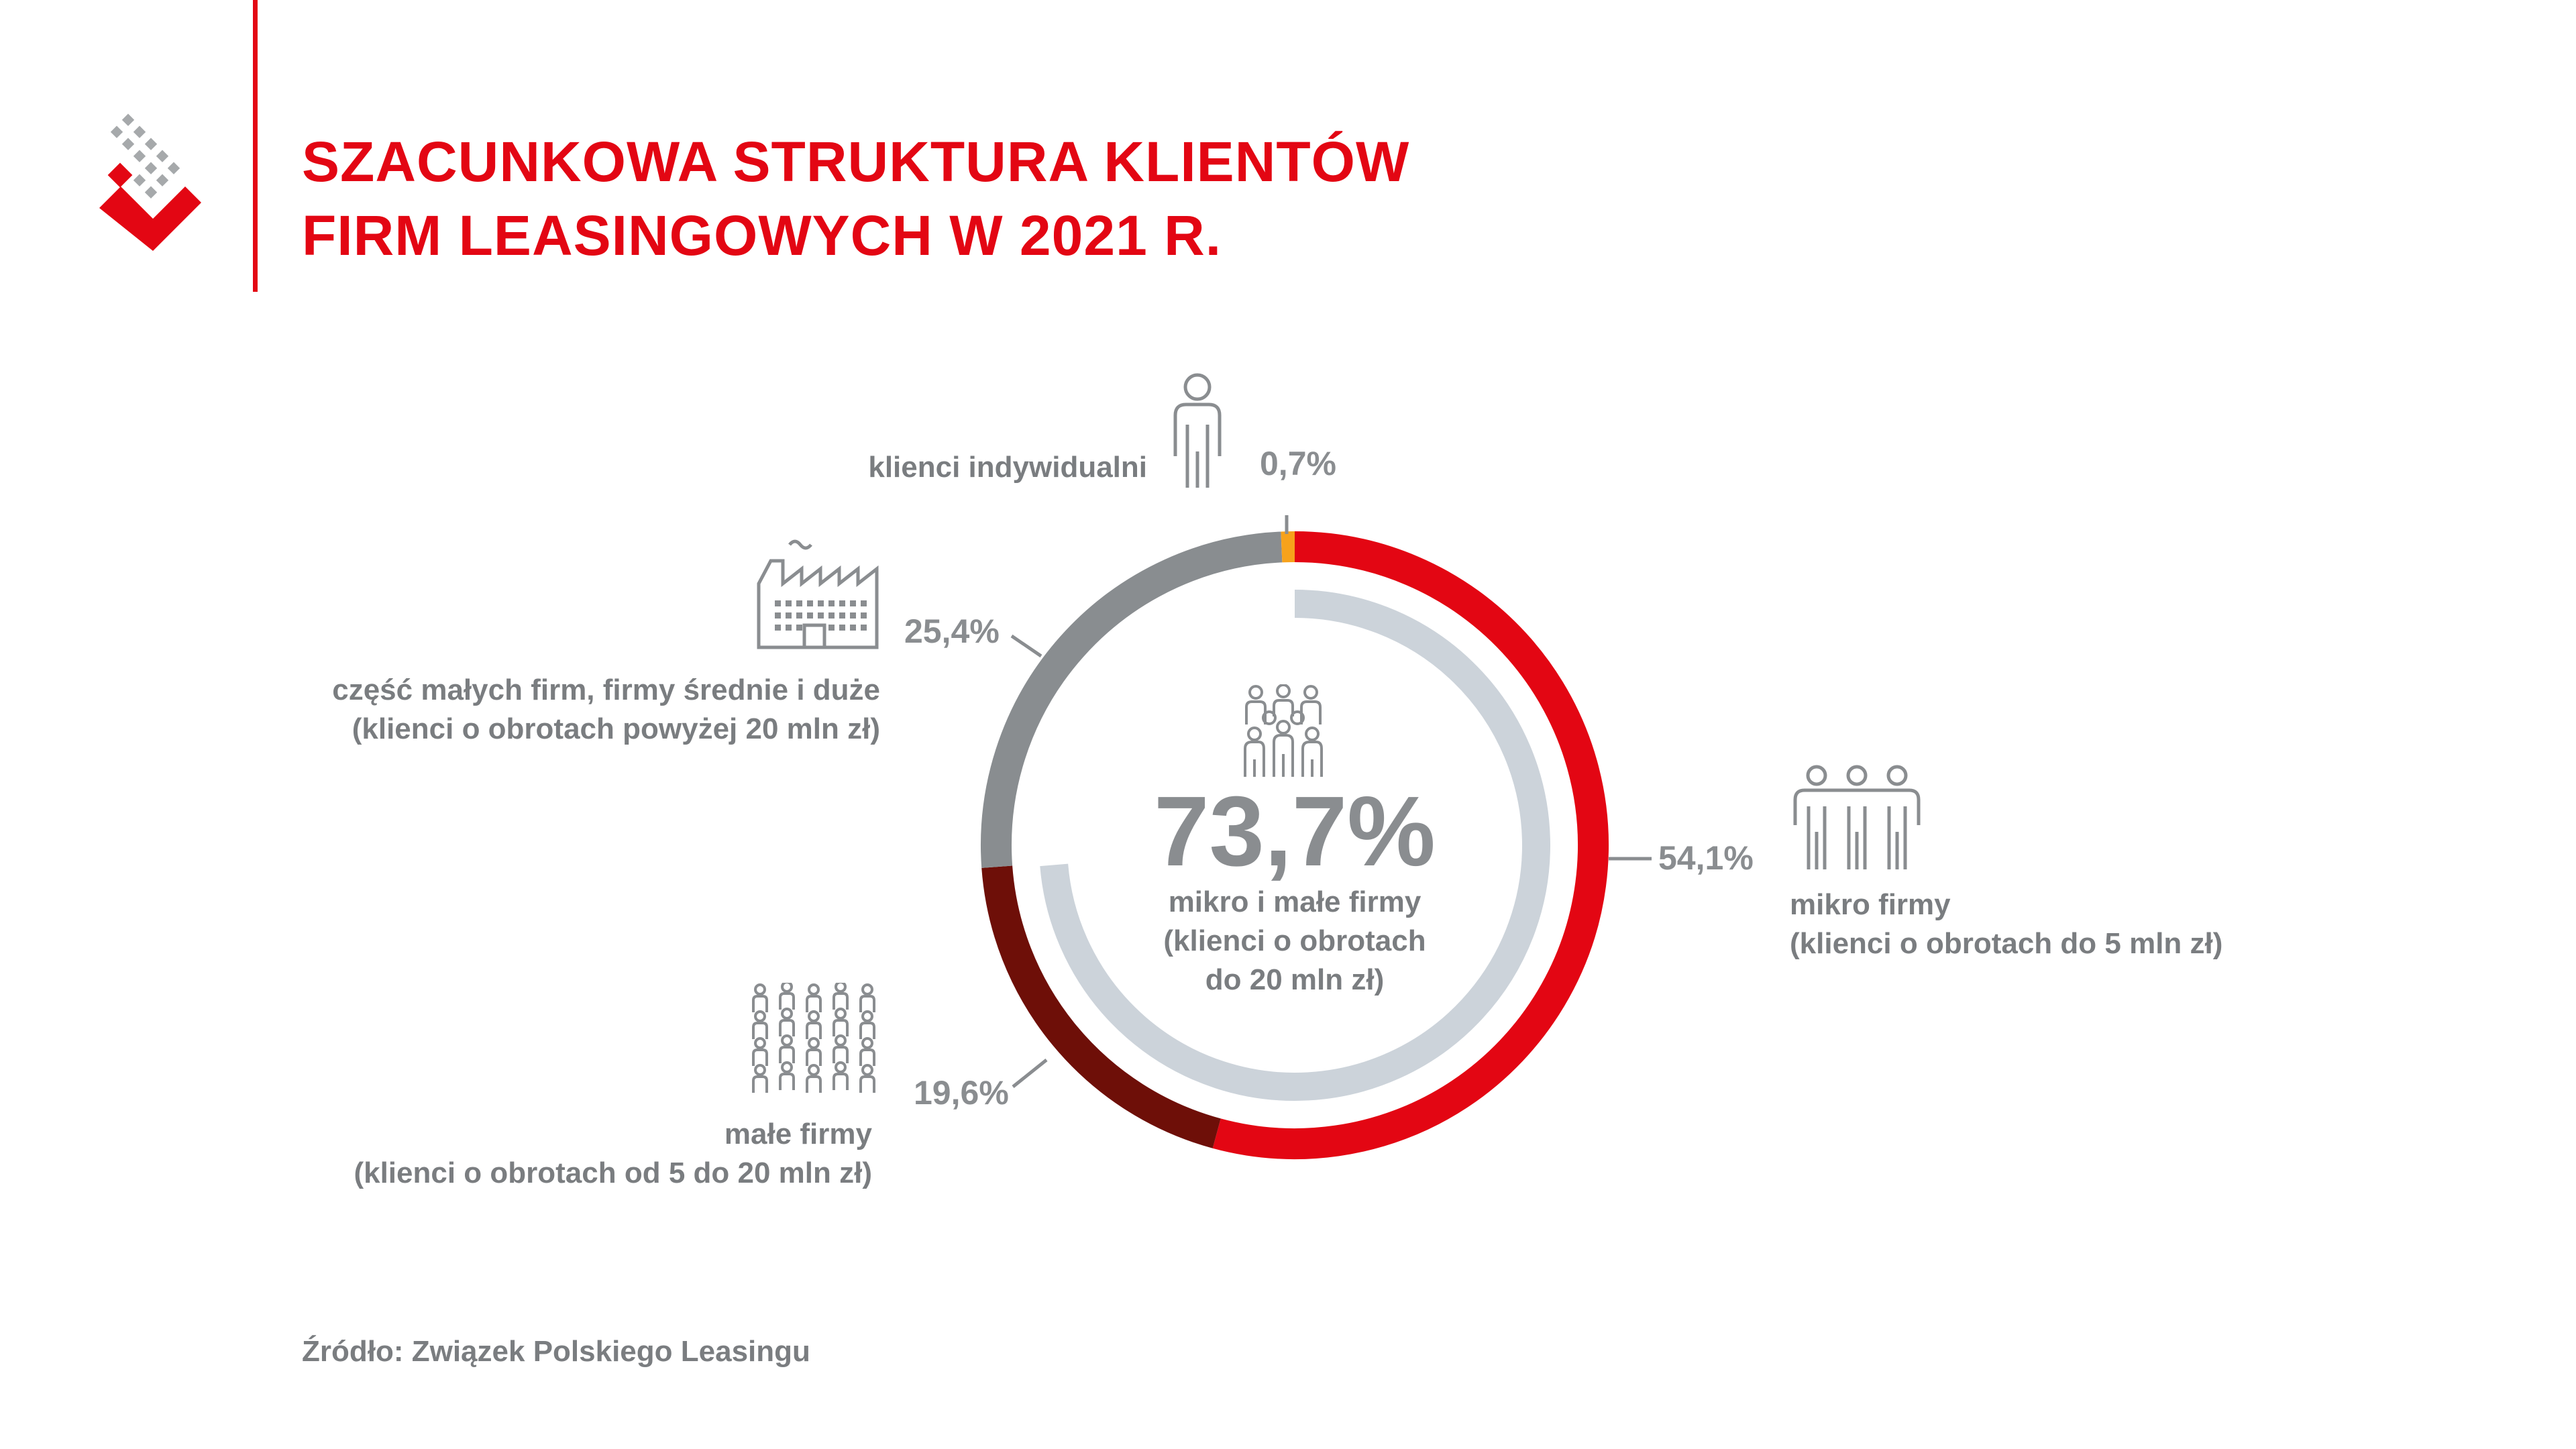 The image size is (2576, 1449). What do you see at coordinates (1298, 463) in the screenshot?
I see `pct-klienci-indywidualni: 0,7%` at bounding box center [1298, 463].